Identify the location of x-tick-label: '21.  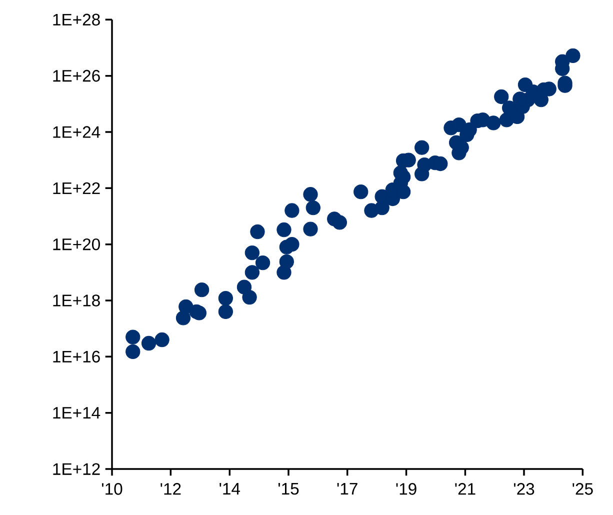
(465, 489).